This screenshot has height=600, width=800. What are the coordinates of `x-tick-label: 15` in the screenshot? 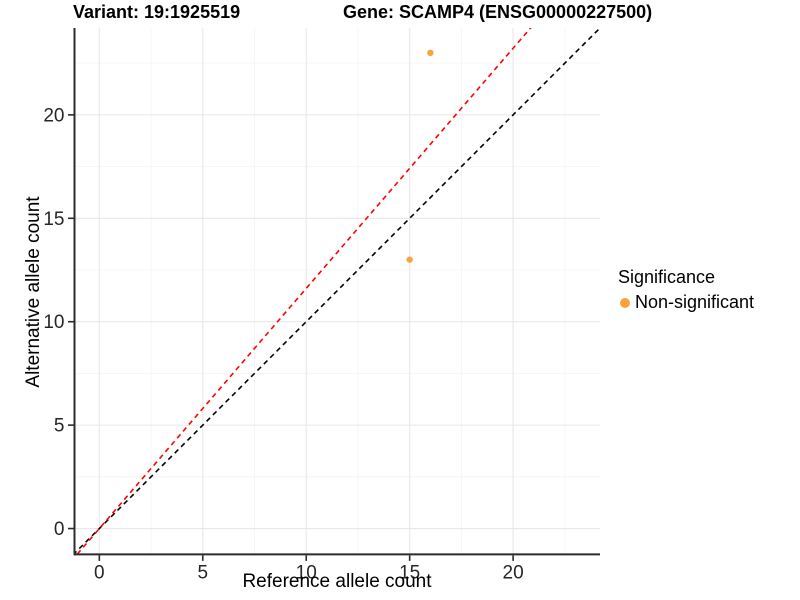 It's located at (409, 572).